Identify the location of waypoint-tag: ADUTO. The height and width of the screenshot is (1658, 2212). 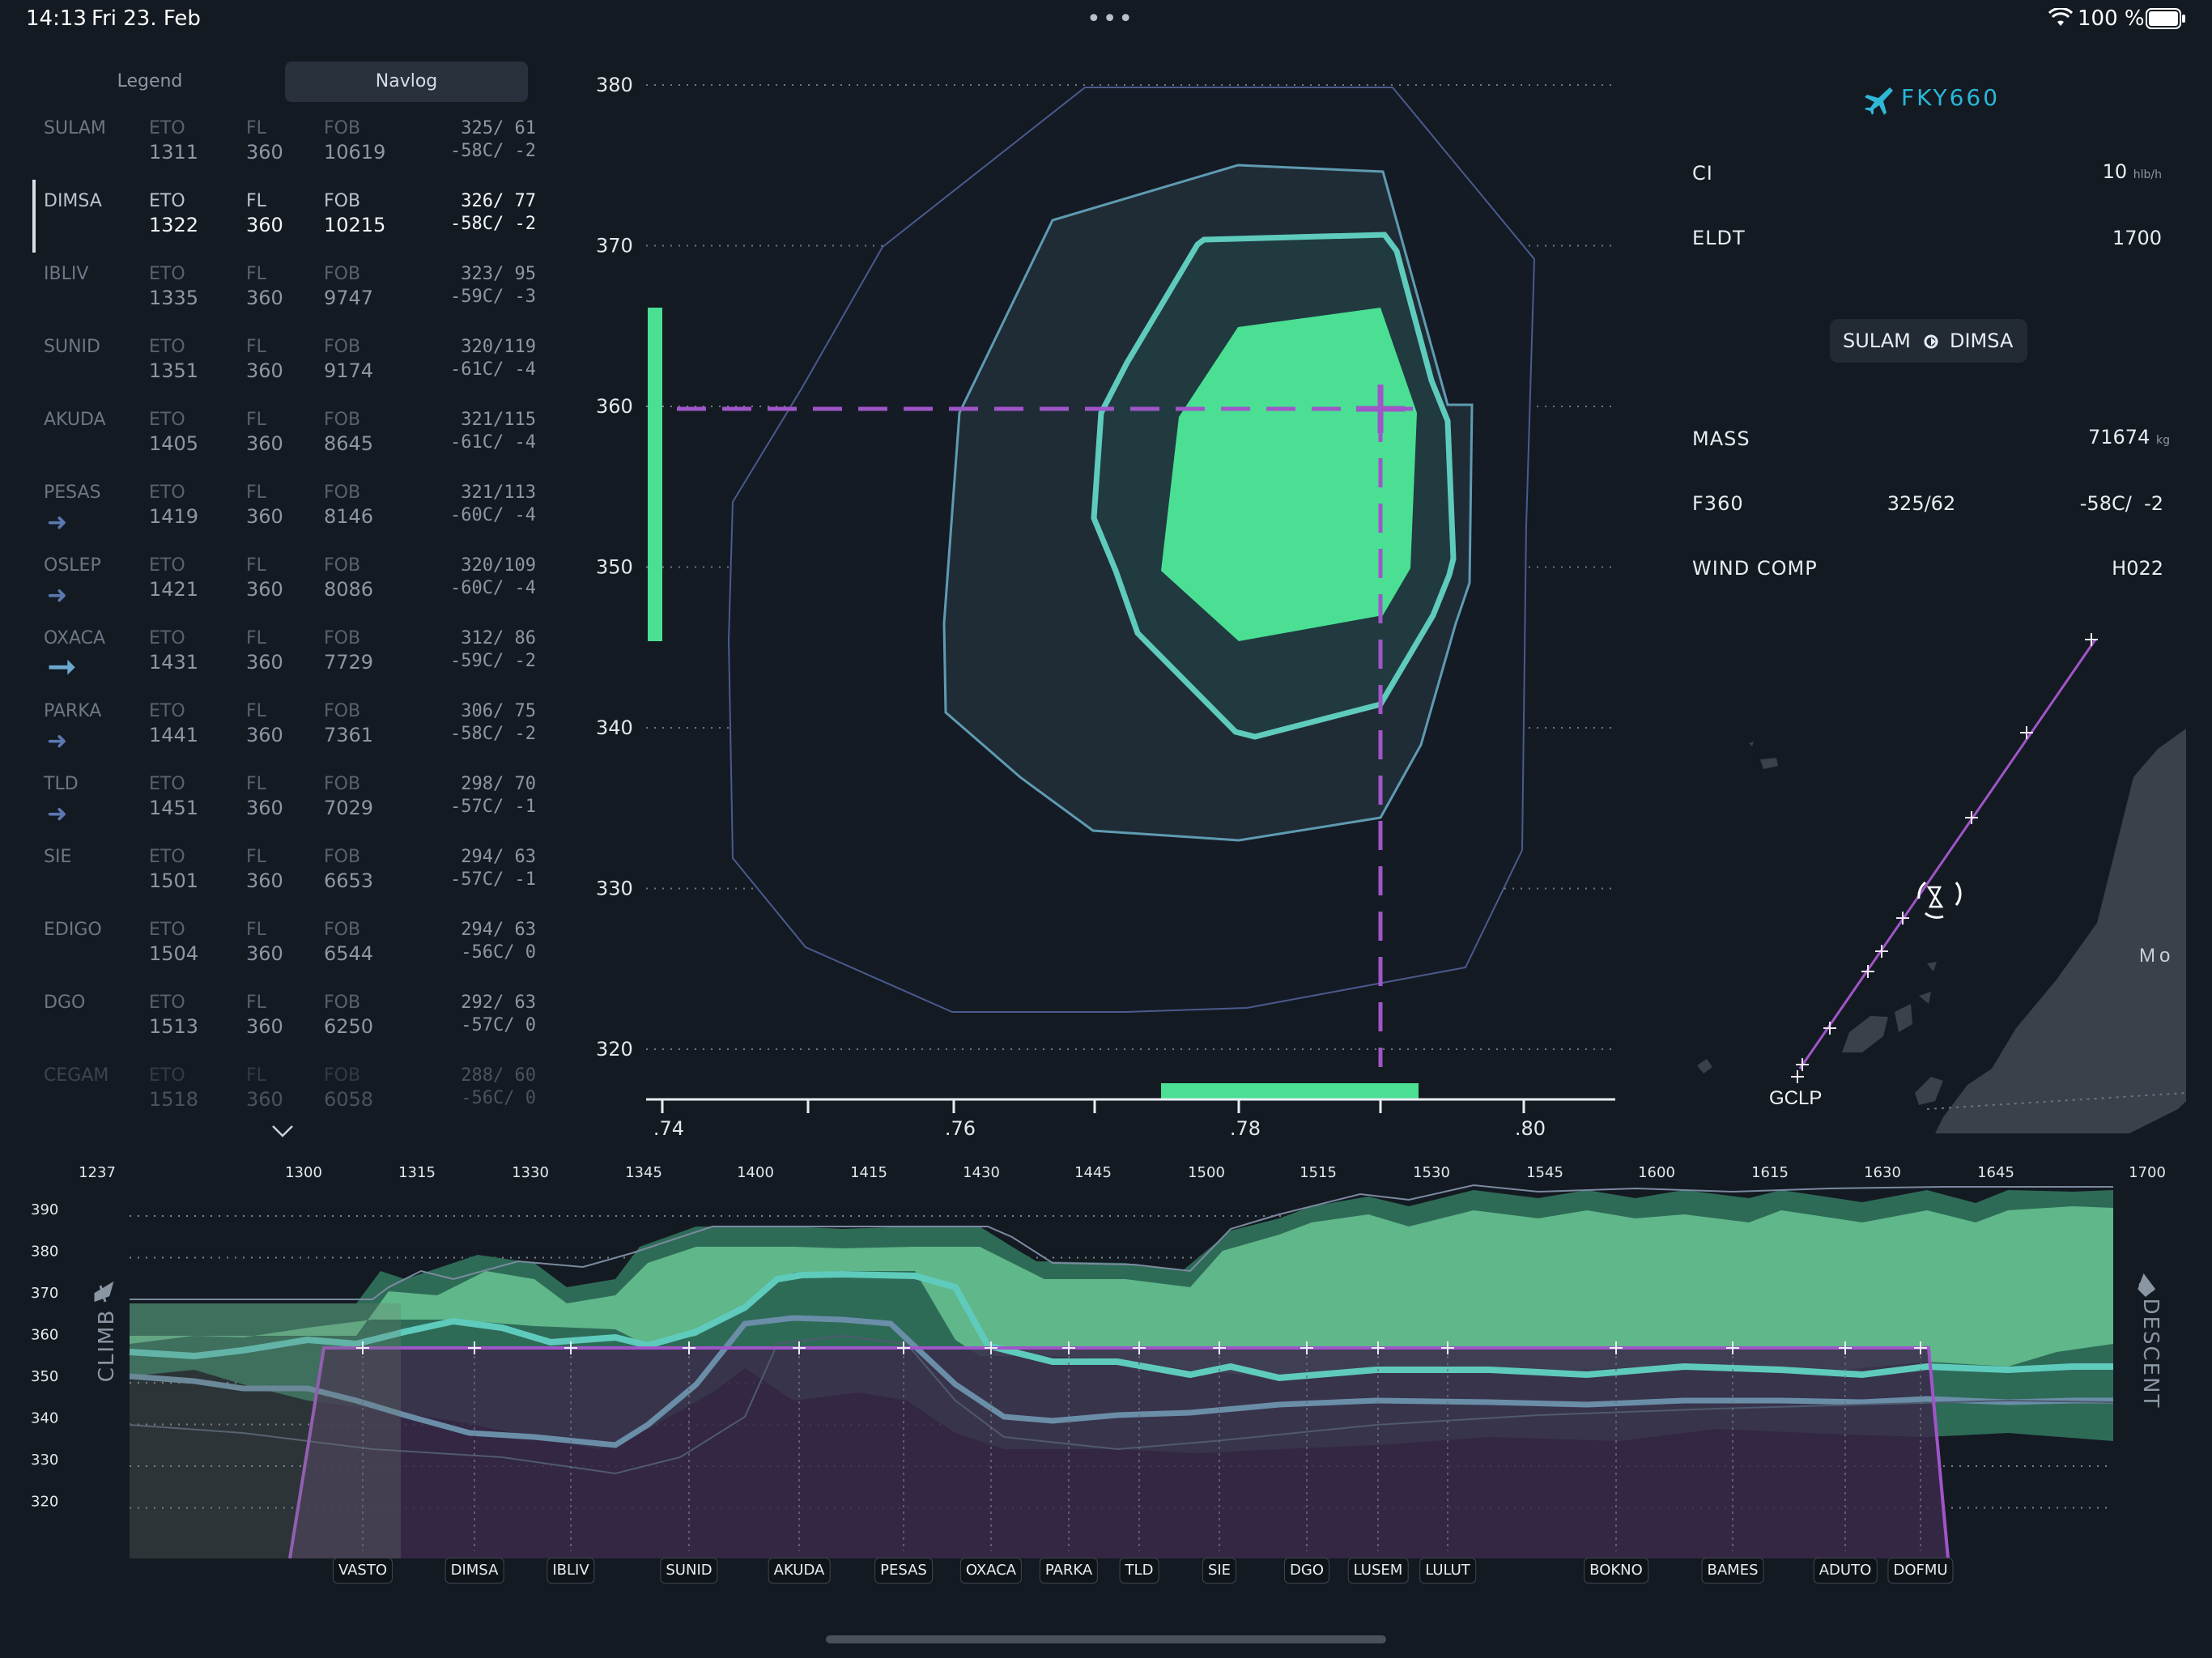
(1846, 1571).